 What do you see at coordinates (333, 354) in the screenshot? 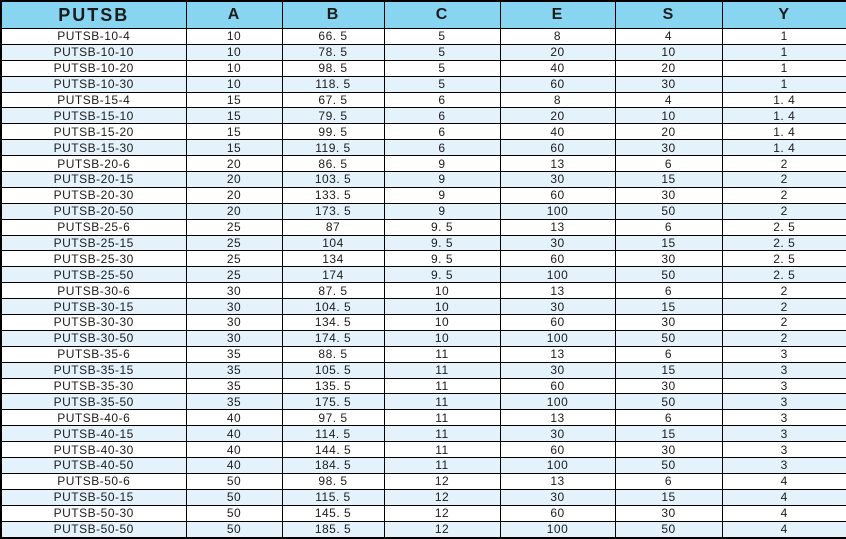
I see `table-cell: 88. 5` at bounding box center [333, 354].